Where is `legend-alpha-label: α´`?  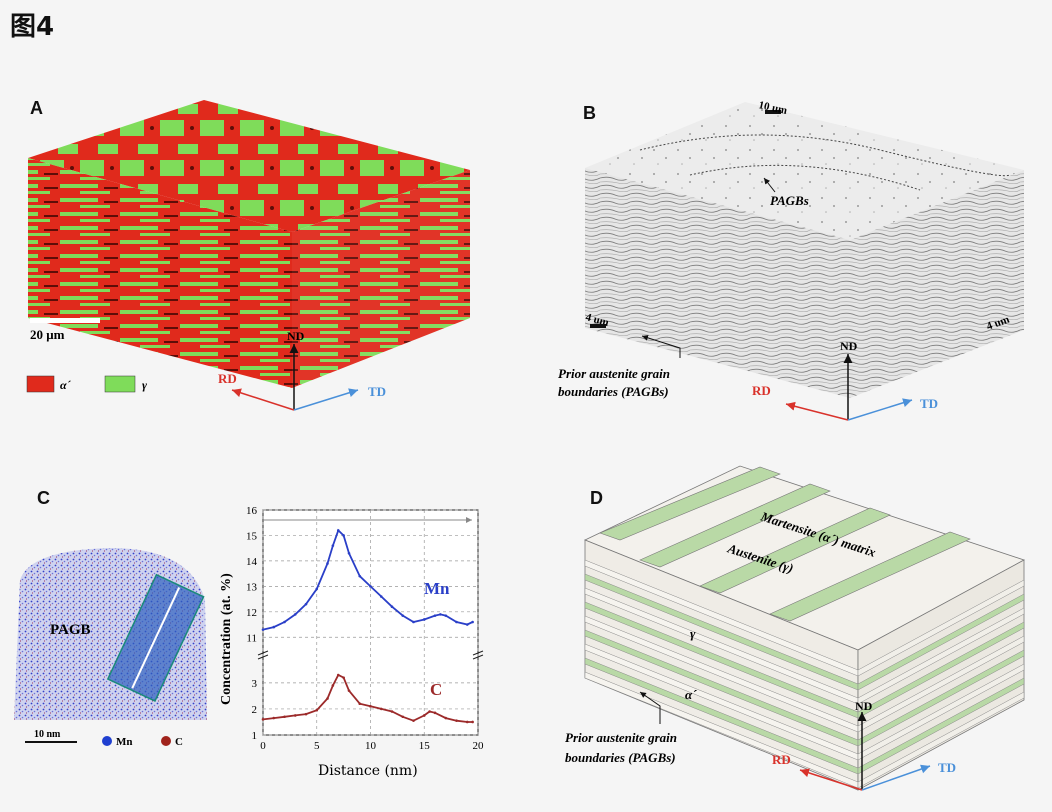
legend-alpha-label: α´ is located at coordinates (66, 385).